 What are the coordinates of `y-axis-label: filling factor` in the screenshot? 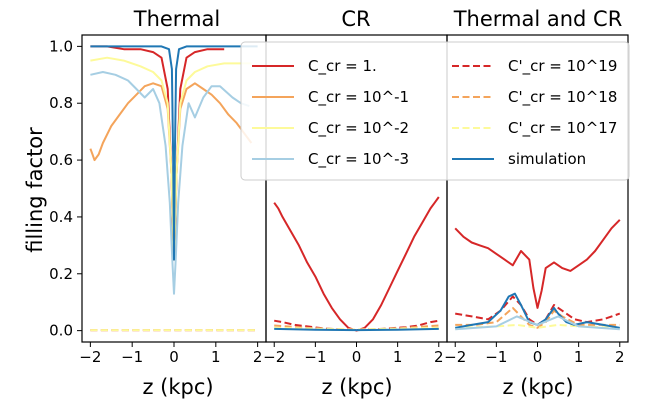 It's located at (35, 190).